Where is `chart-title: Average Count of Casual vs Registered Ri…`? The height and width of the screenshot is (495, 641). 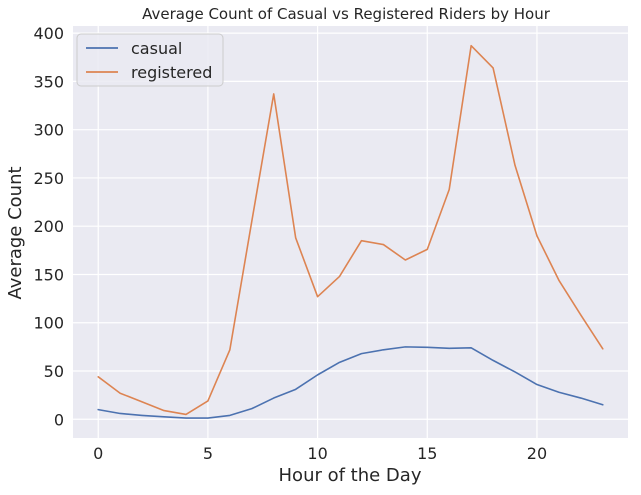
chart-title: Average Count of Casual vs Registered Ri… is located at coordinates (346, 14).